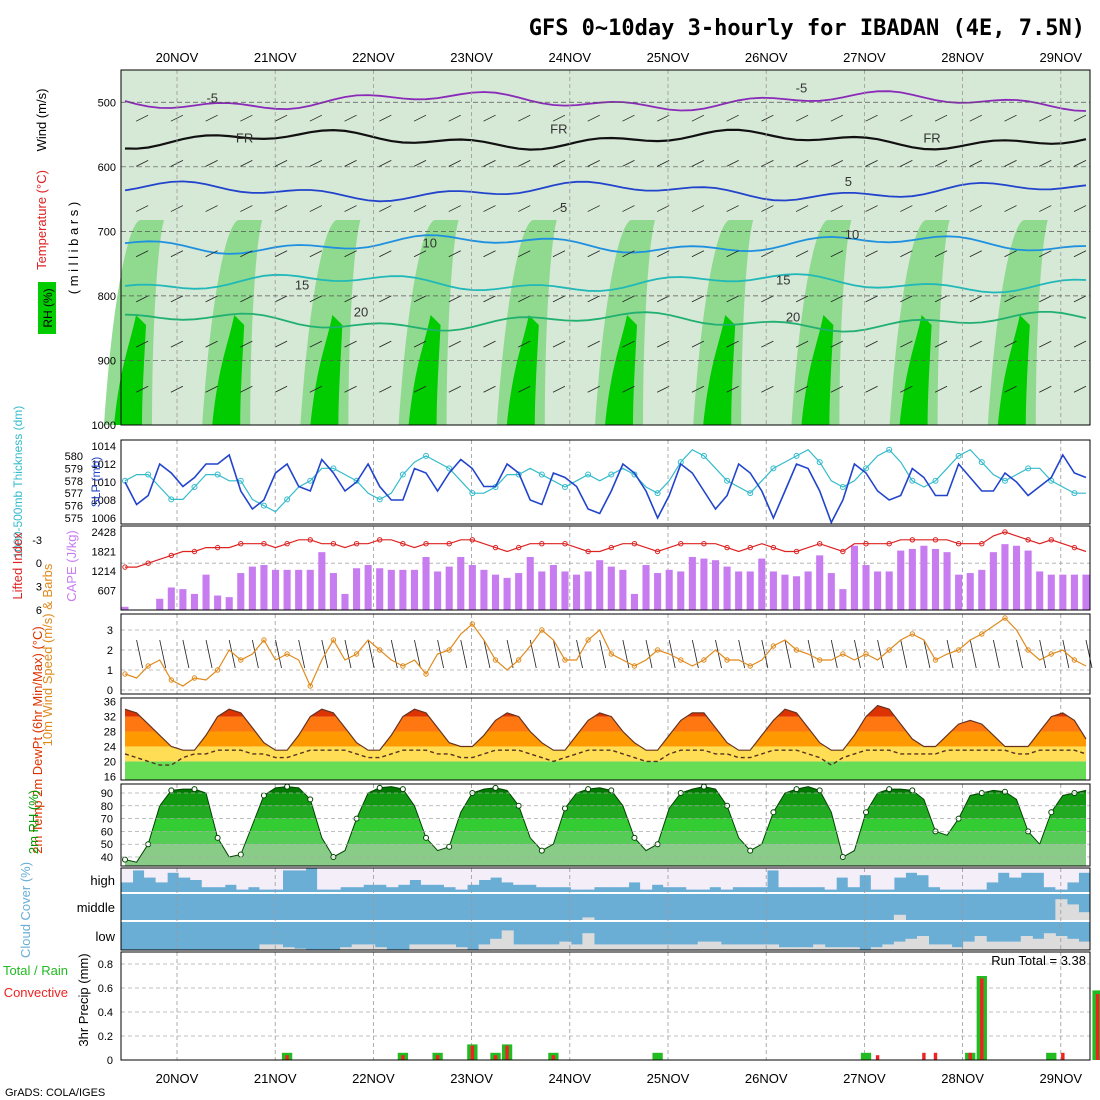 The image size is (1100, 1100). Describe the element at coordinates (39, 564) in the screenshot. I see `lifted-tick-label: 0` at that location.